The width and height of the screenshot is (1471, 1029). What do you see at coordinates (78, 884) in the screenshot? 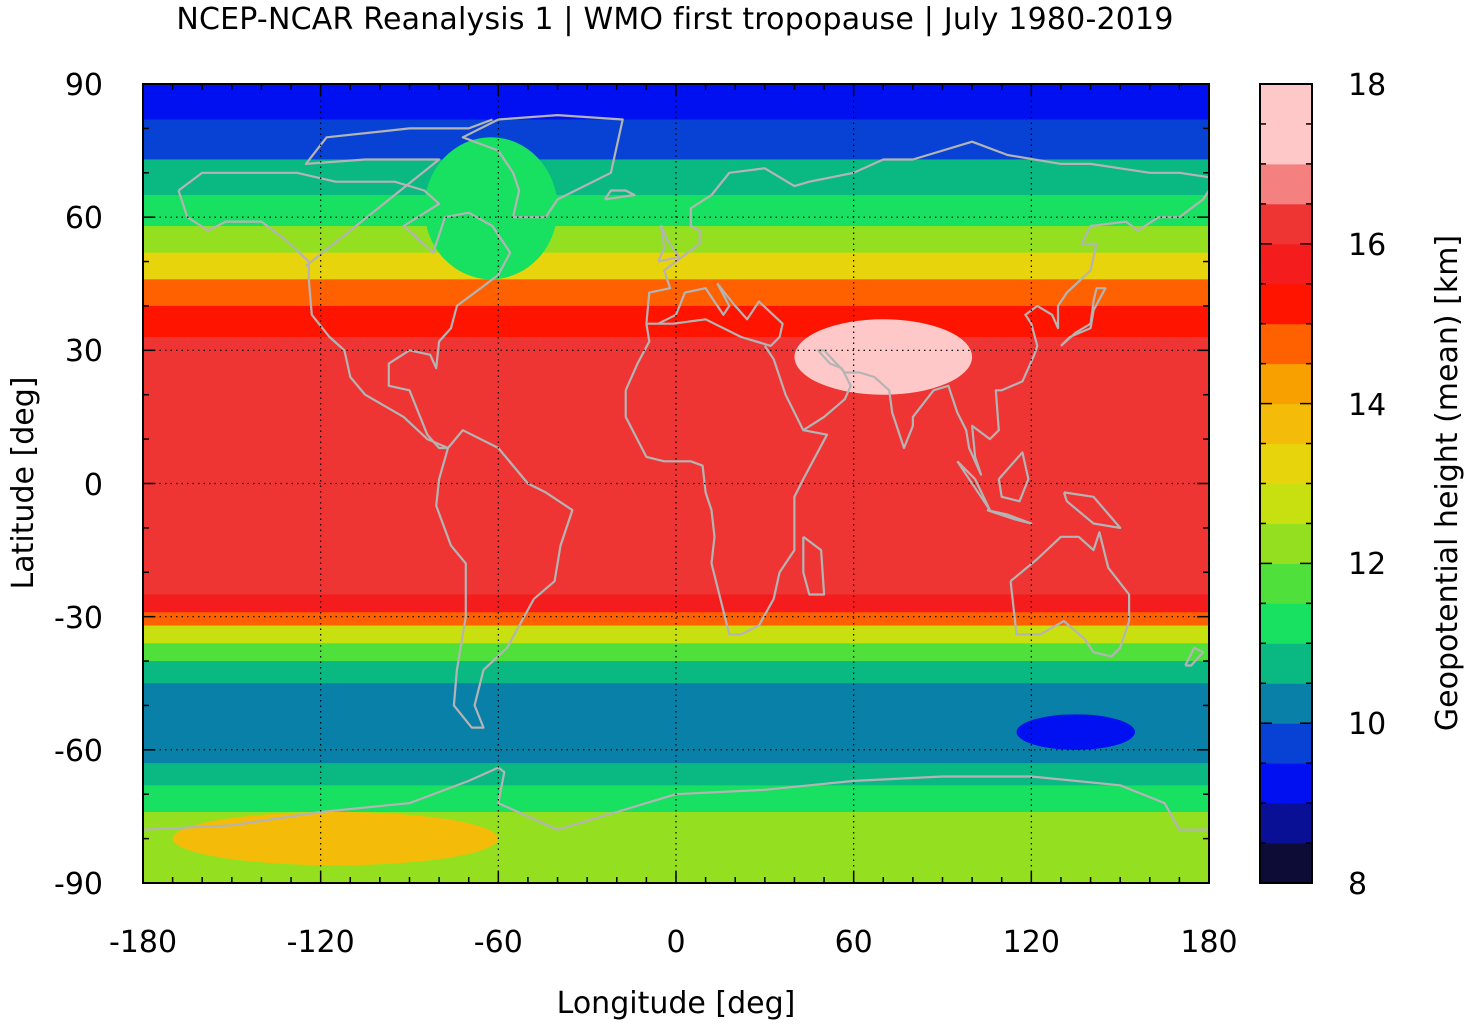
I see `y-tick-label: -90` at bounding box center [78, 884].